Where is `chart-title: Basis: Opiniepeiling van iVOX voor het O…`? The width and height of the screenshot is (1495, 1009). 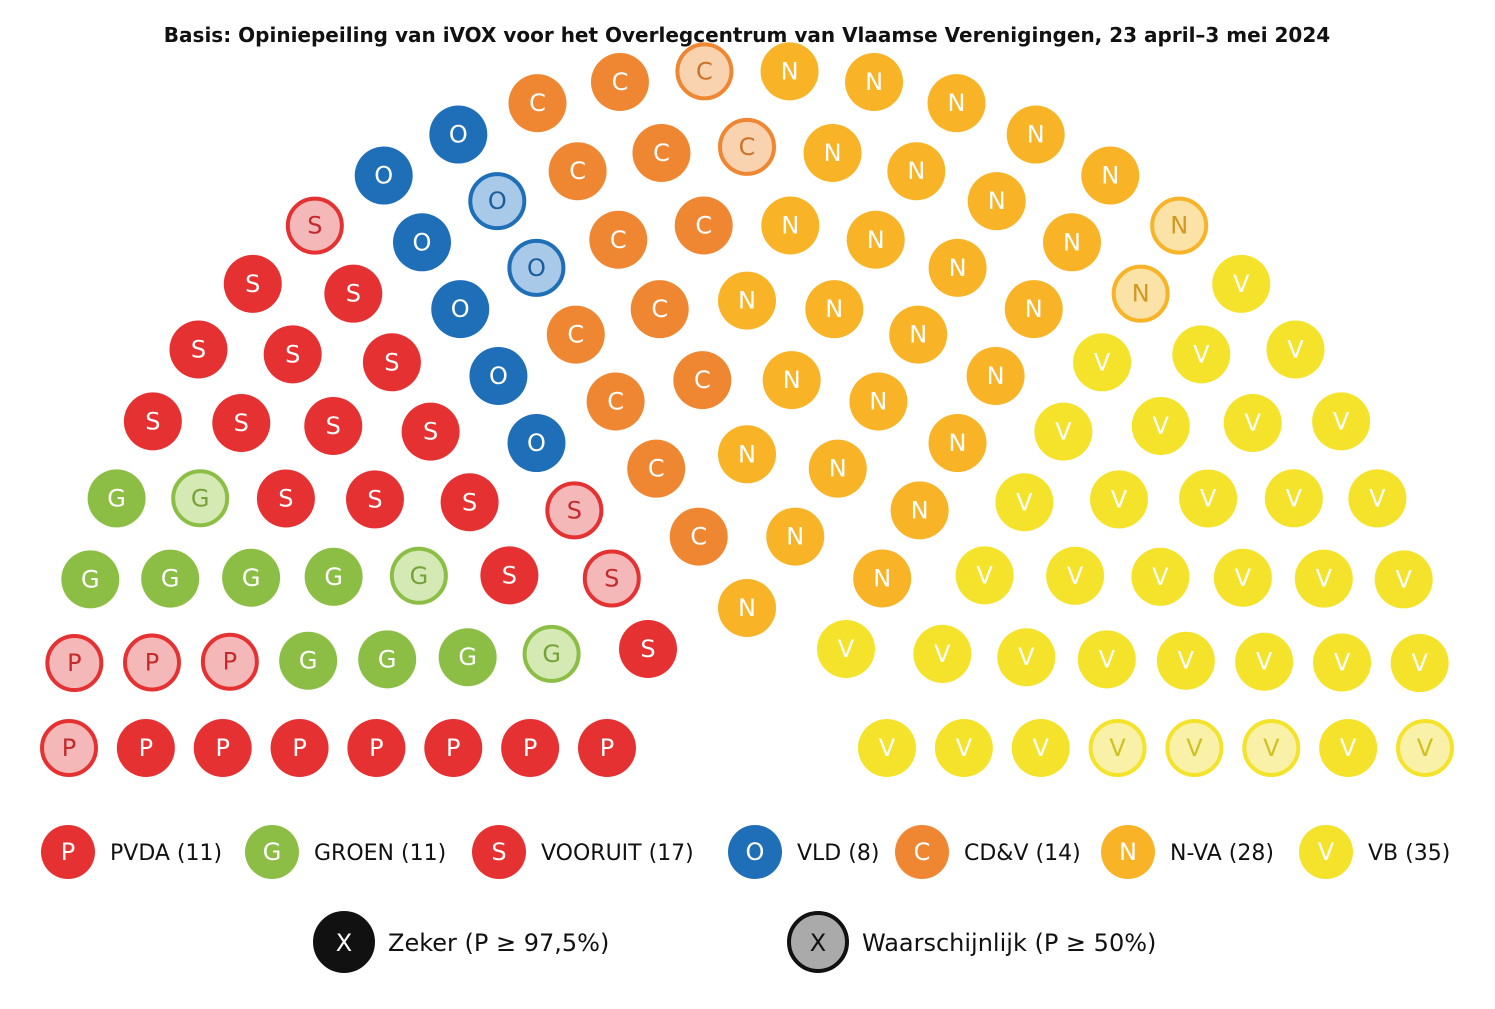
chart-title: Basis: Opiniepeiling van iVOX voor het O… is located at coordinates (747, 35).